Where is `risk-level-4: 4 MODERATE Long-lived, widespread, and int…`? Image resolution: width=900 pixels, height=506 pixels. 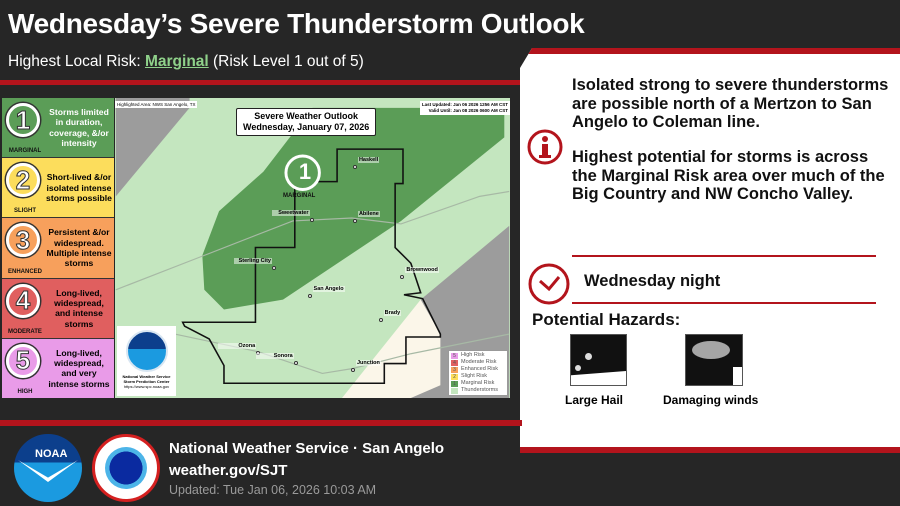
risk-level-4: 4 MODERATE Long-lived, widespread, and int… is located at coordinates (58, 308).